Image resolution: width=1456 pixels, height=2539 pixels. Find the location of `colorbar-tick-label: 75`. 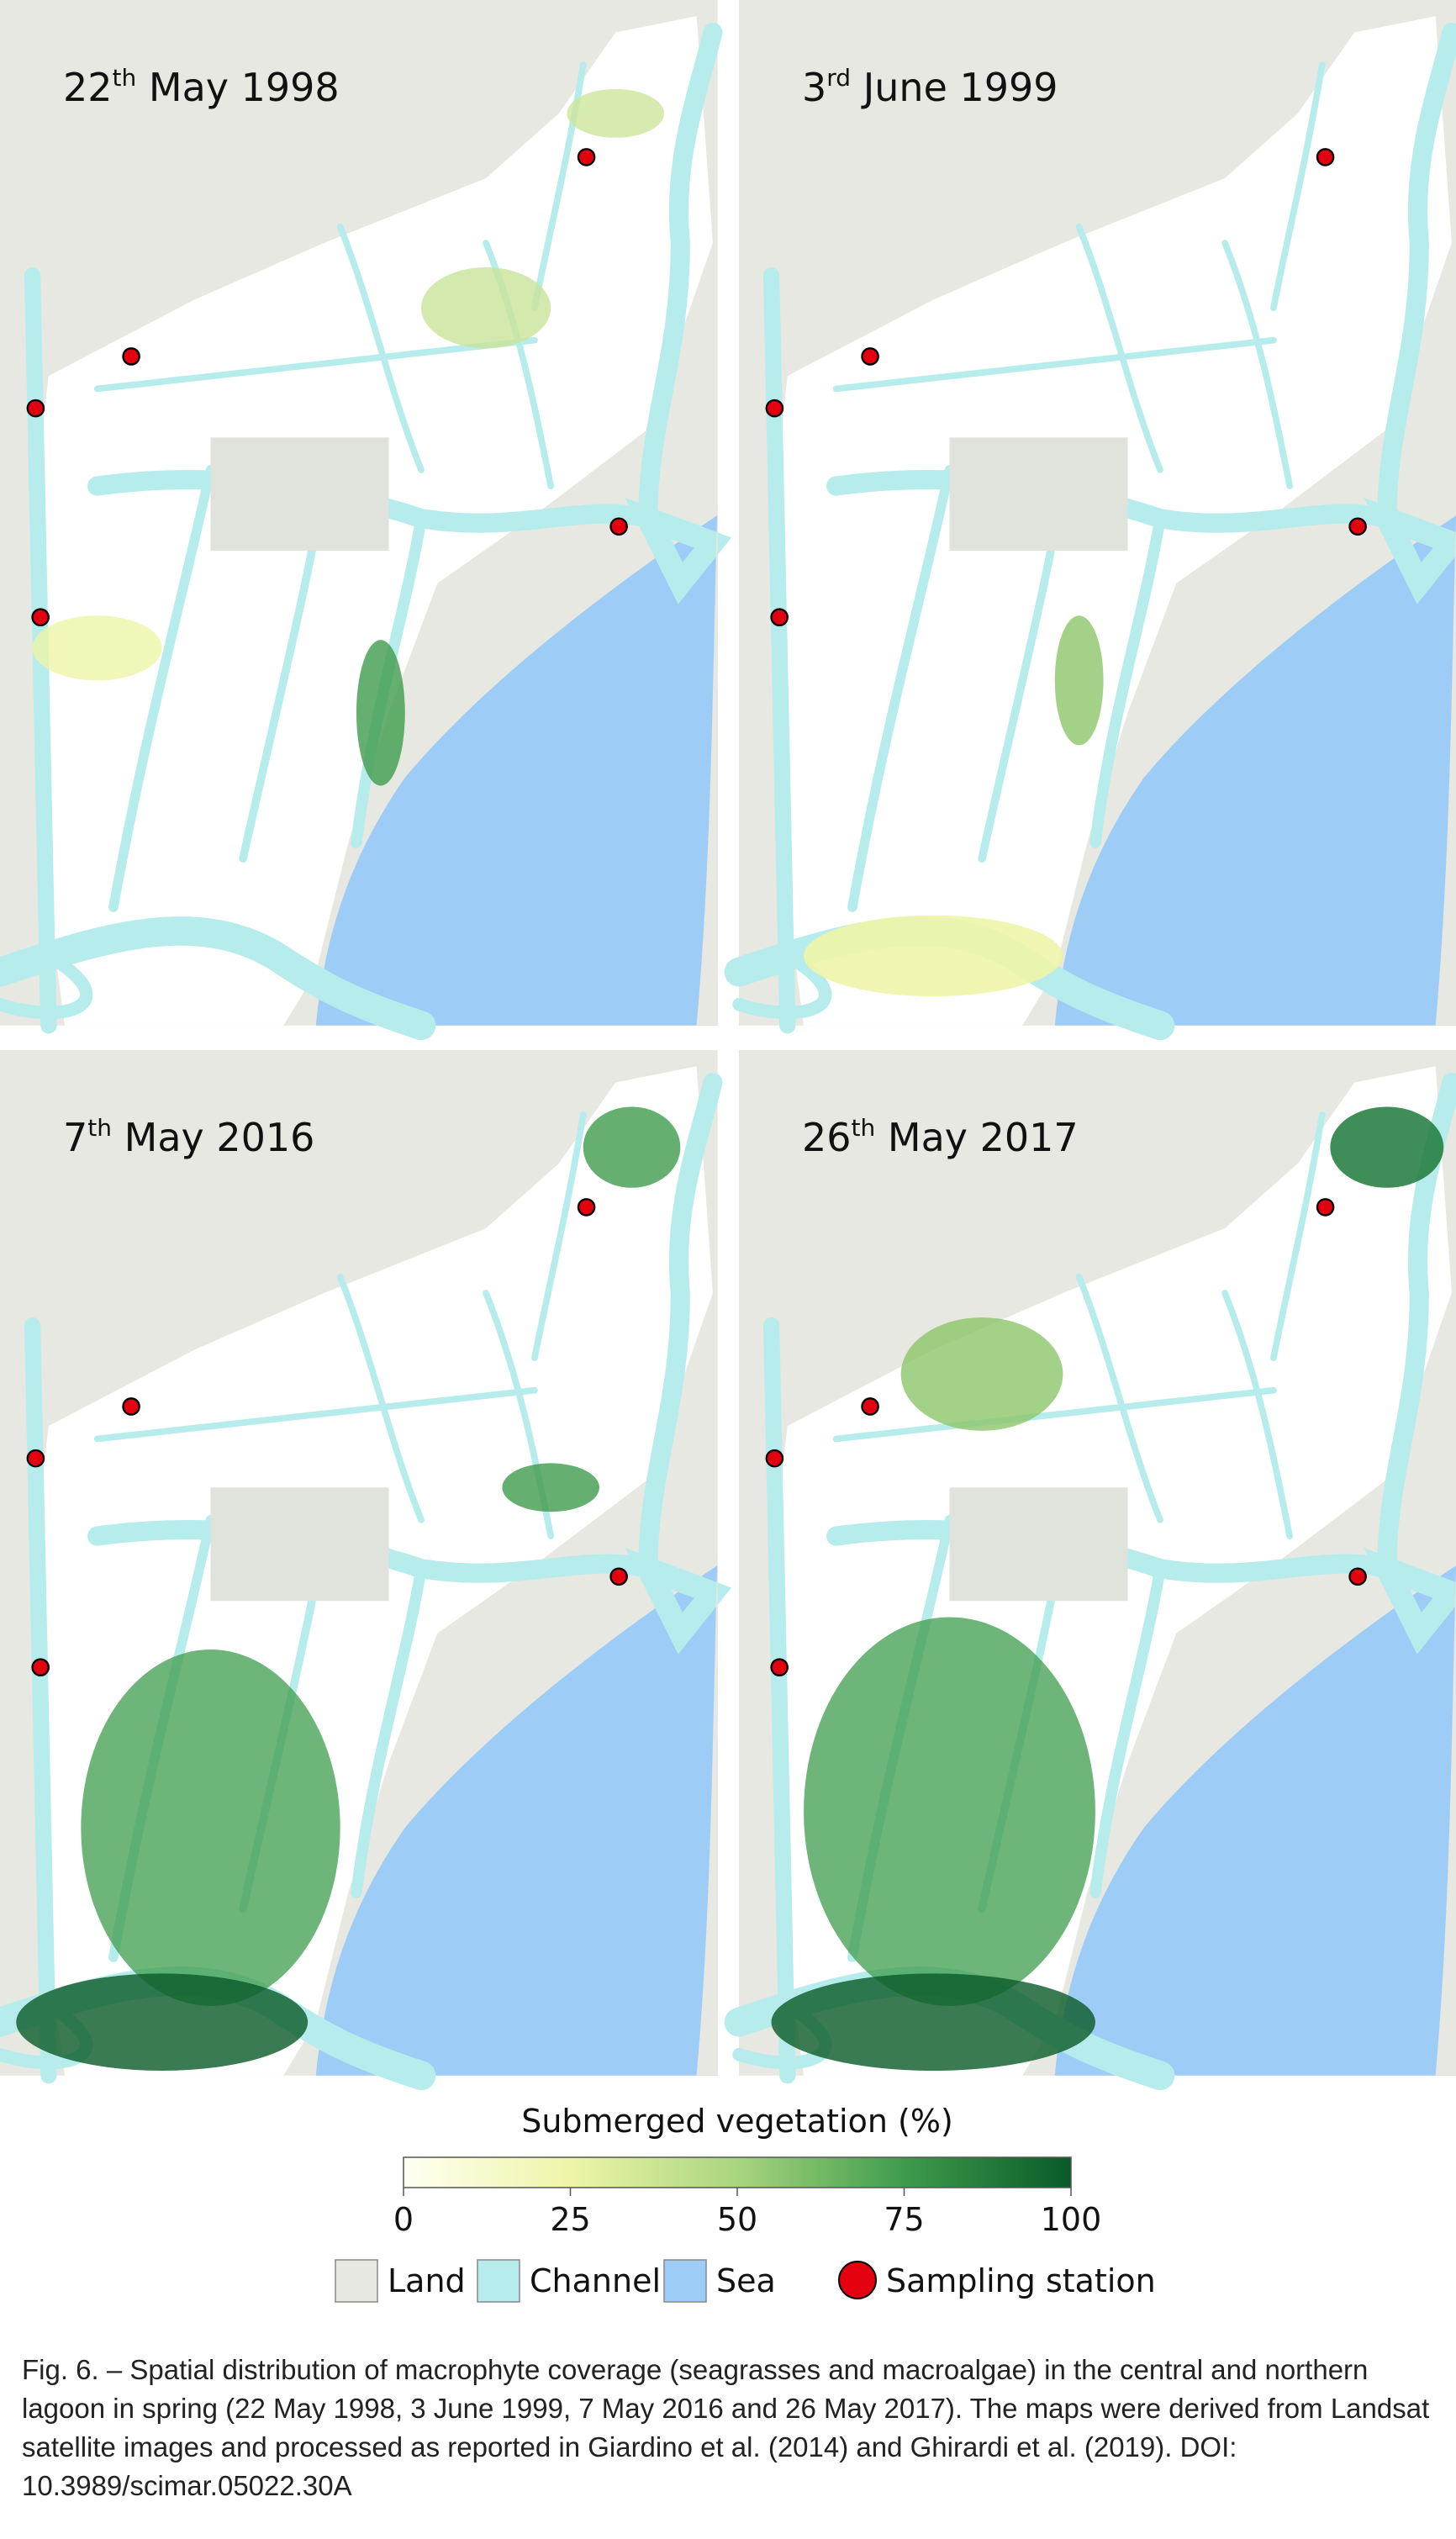

colorbar-tick-label: 75 is located at coordinates (904, 2219).